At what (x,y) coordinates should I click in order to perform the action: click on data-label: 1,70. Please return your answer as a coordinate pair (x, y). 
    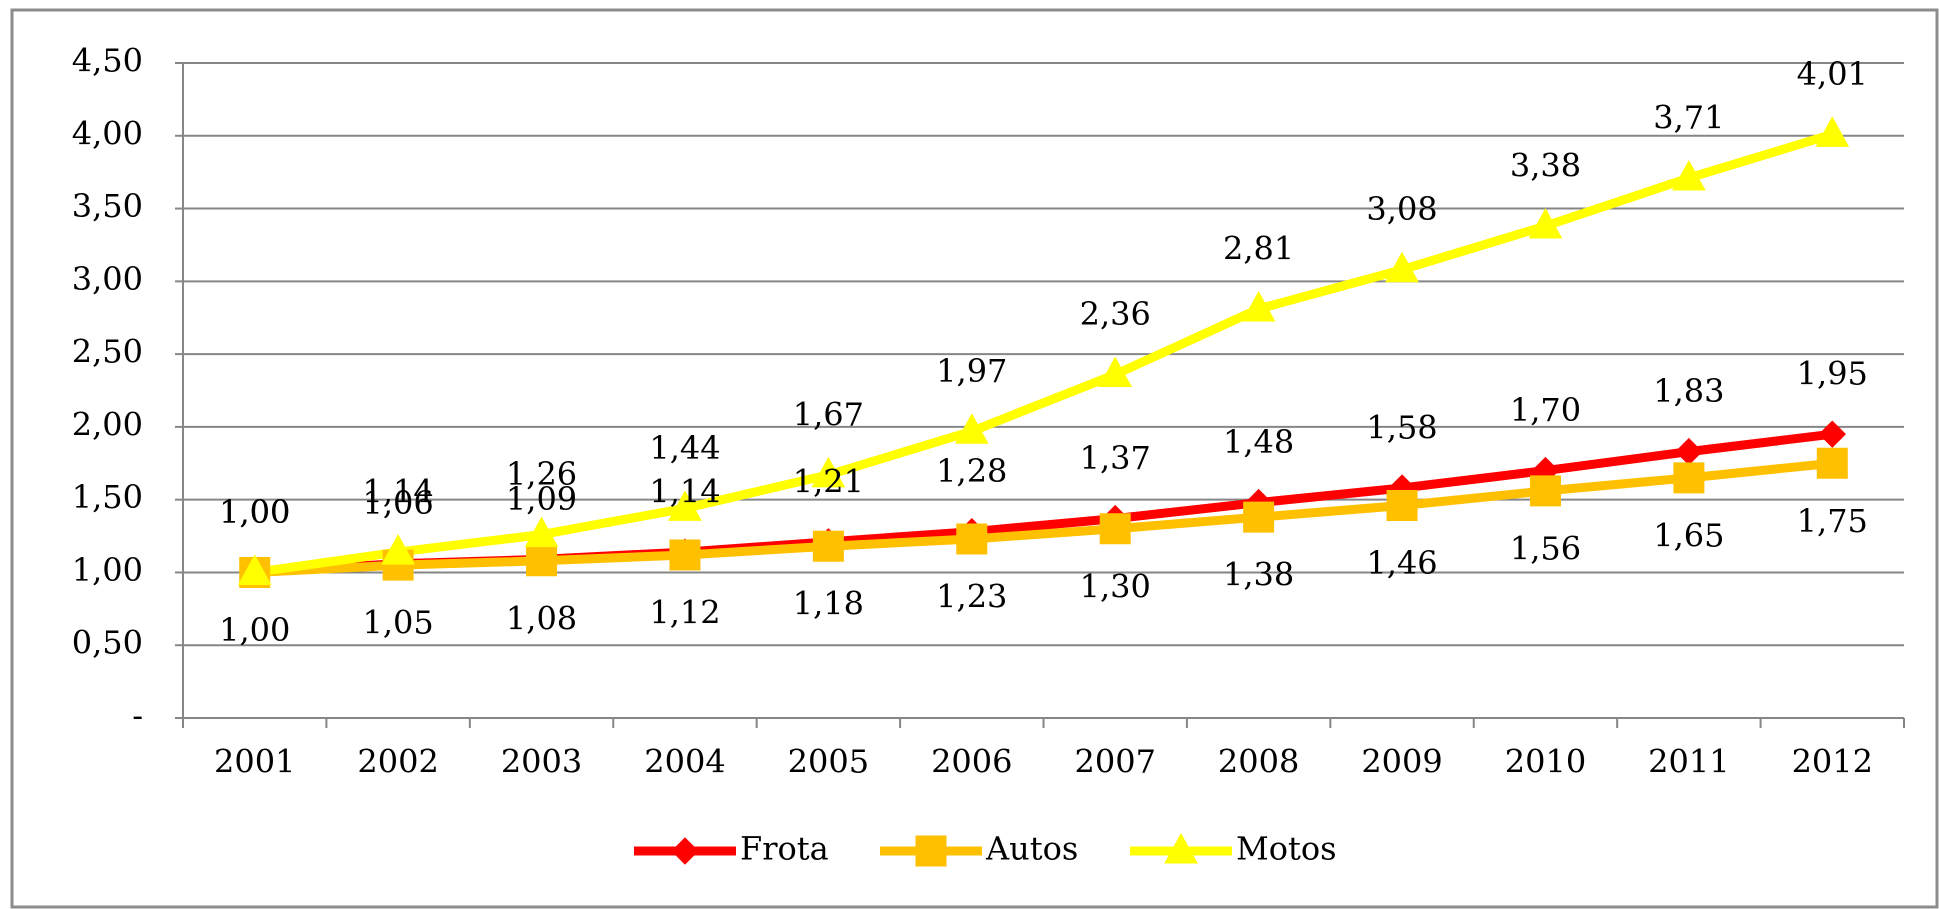
    Looking at the image, I should click on (1545, 410).